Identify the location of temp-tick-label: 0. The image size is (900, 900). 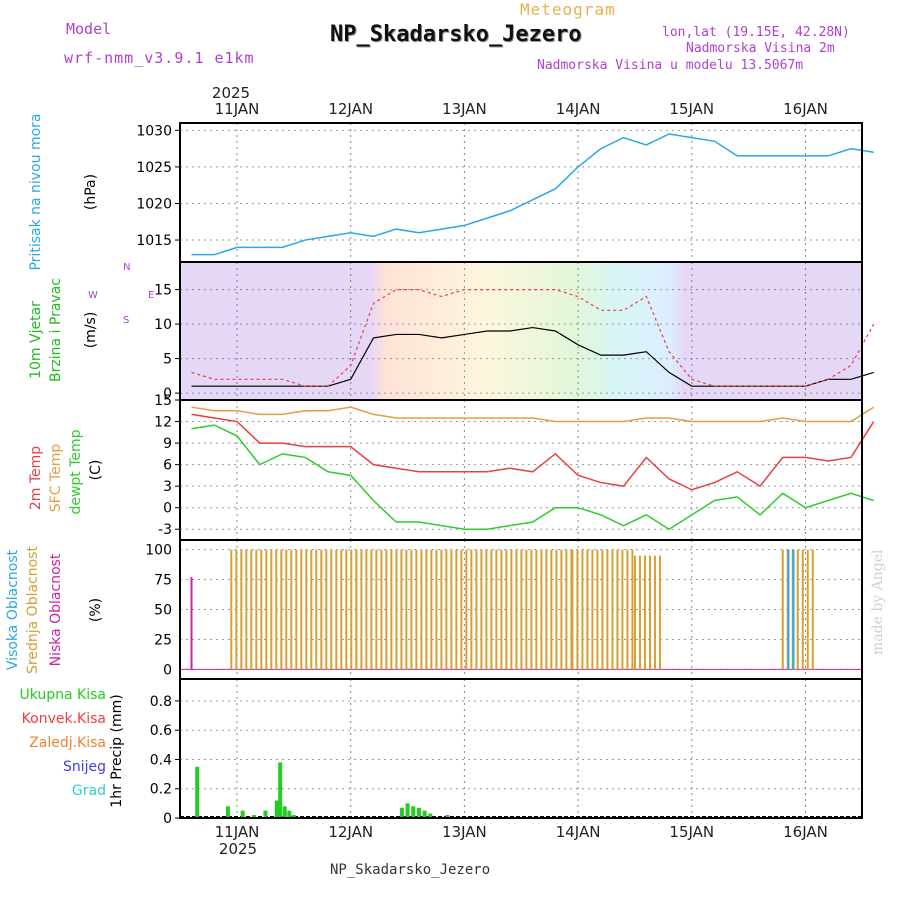
(167, 509).